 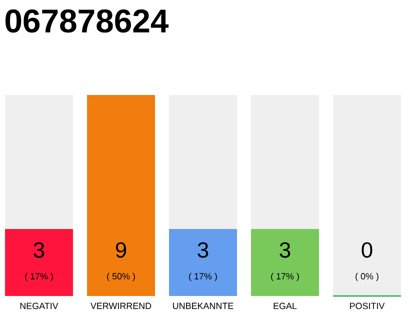 What do you see at coordinates (121, 277) in the screenshot?
I see `annotation: ( 50% )` at bounding box center [121, 277].